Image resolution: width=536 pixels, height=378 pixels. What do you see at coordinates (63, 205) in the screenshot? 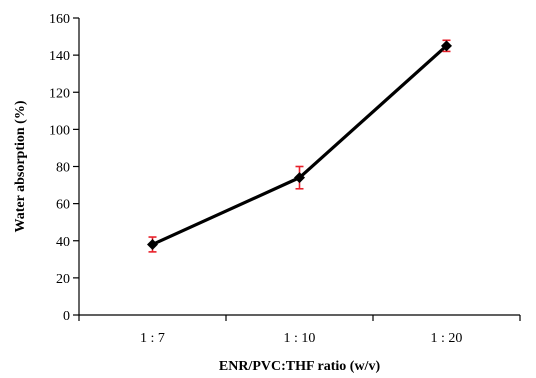
I see `y-tick-label: 60` at bounding box center [63, 205].